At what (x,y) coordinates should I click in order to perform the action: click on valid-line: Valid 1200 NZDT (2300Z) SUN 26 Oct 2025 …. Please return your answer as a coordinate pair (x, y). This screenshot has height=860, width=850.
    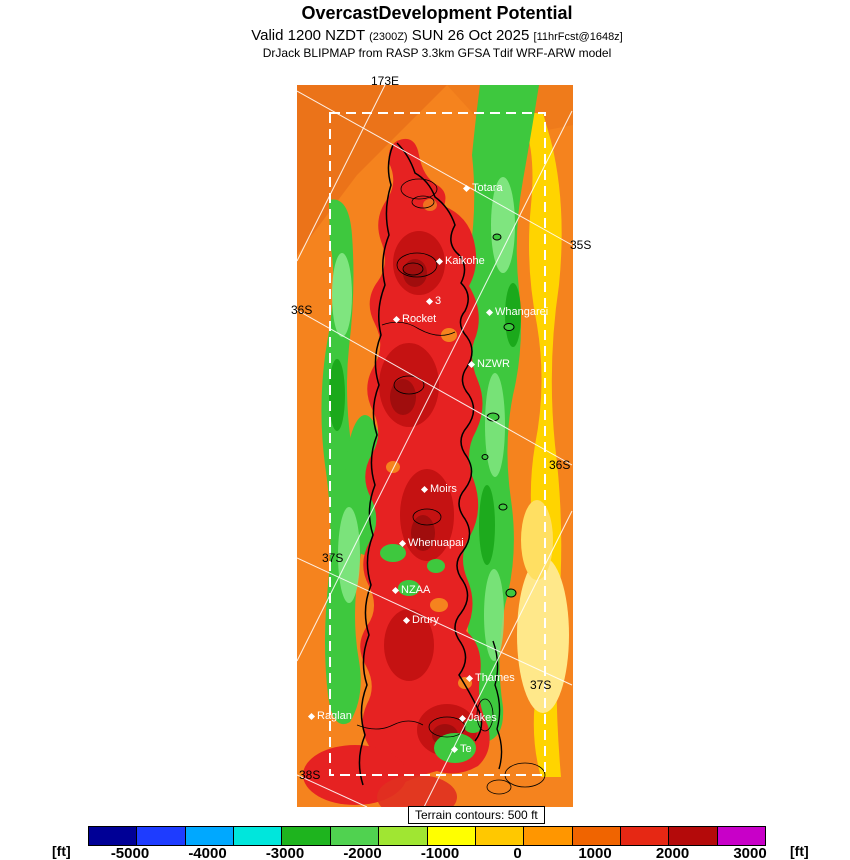
    Looking at the image, I should click on (437, 35).